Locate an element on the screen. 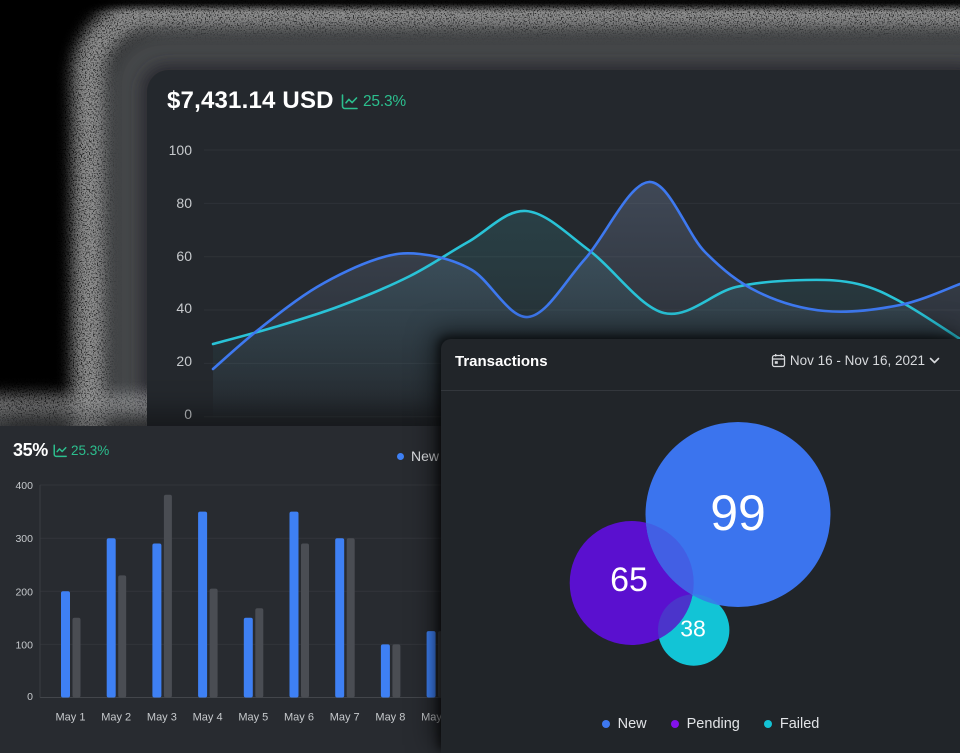 This screenshot has height=753, width=960. svg-text: 65 is located at coordinates (629, 580).